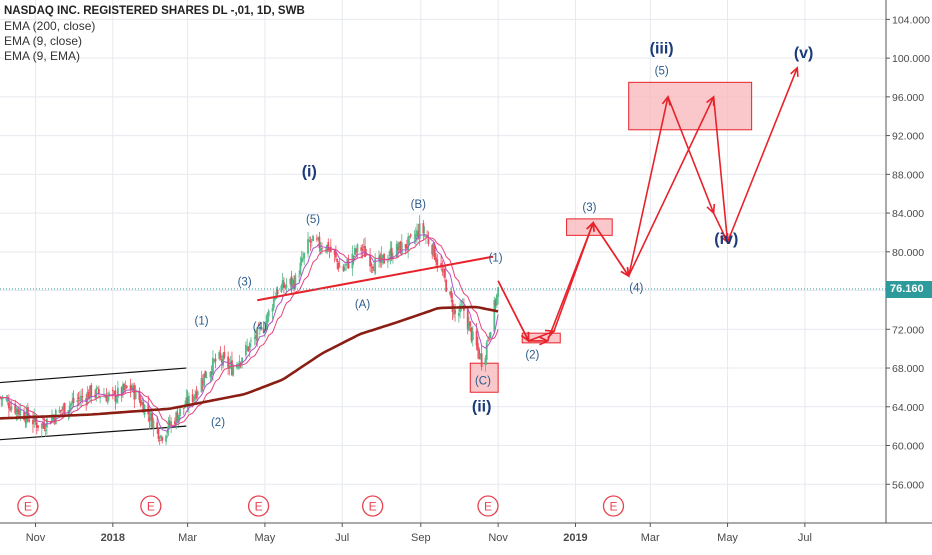  What do you see at coordinates (375, 278) in the screenshot?
I see `trendline` at bounding box center [375, 278].